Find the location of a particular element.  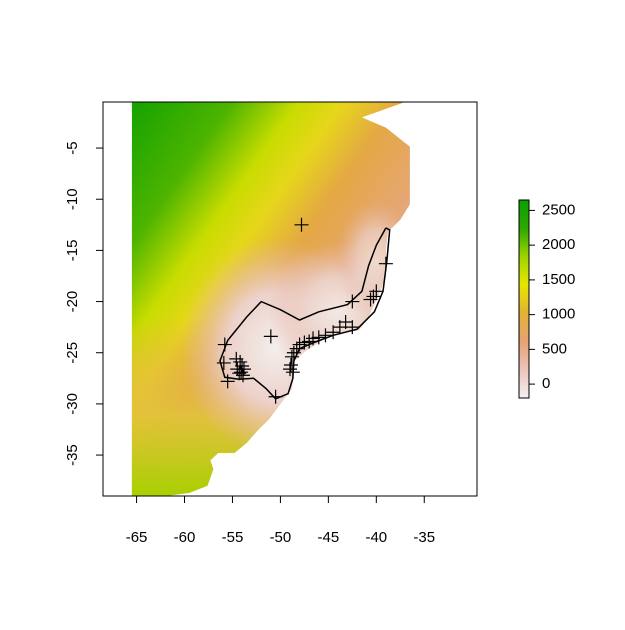

y-tick-label: -5 is located at coordinates (72, 147).